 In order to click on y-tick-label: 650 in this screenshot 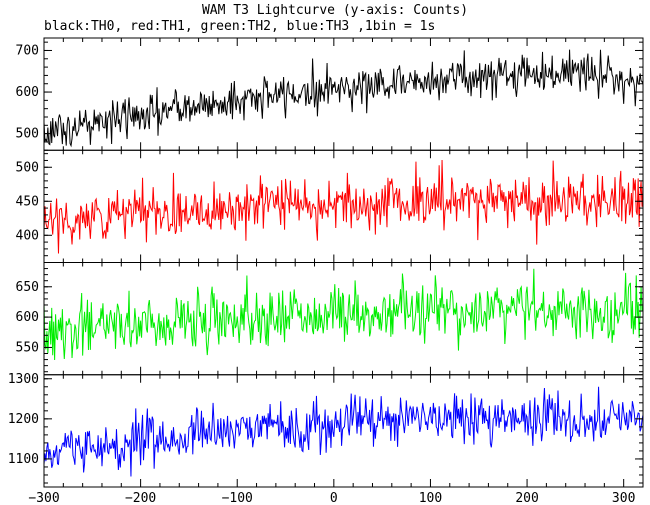, I will do `click(27, 287)`.